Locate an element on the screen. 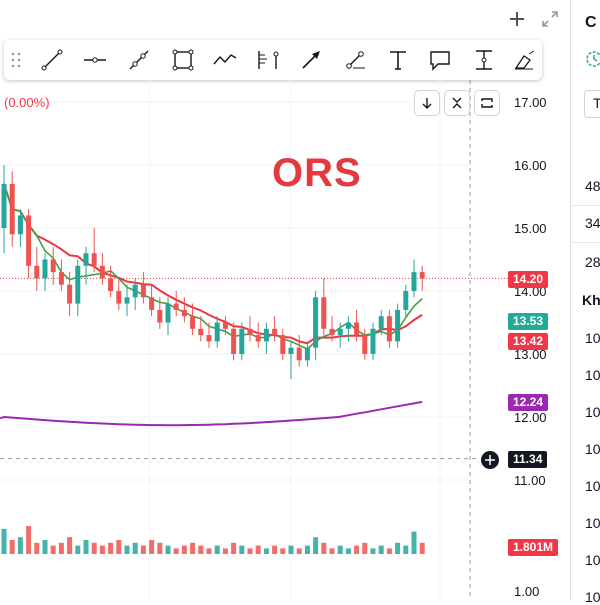  price-tick: 17.00 is located at coordinates (530, 102).